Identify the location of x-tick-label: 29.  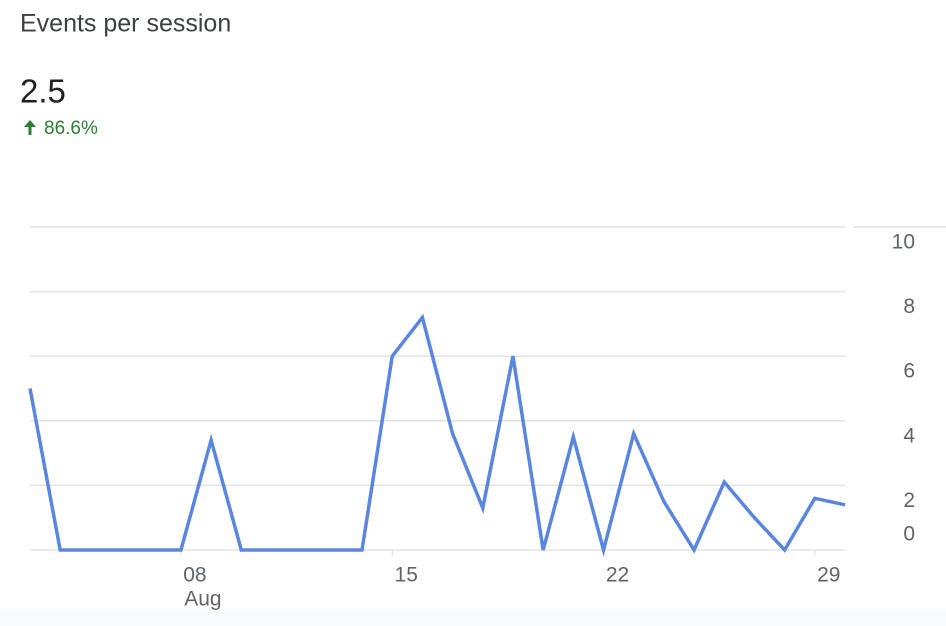
(828, 575).